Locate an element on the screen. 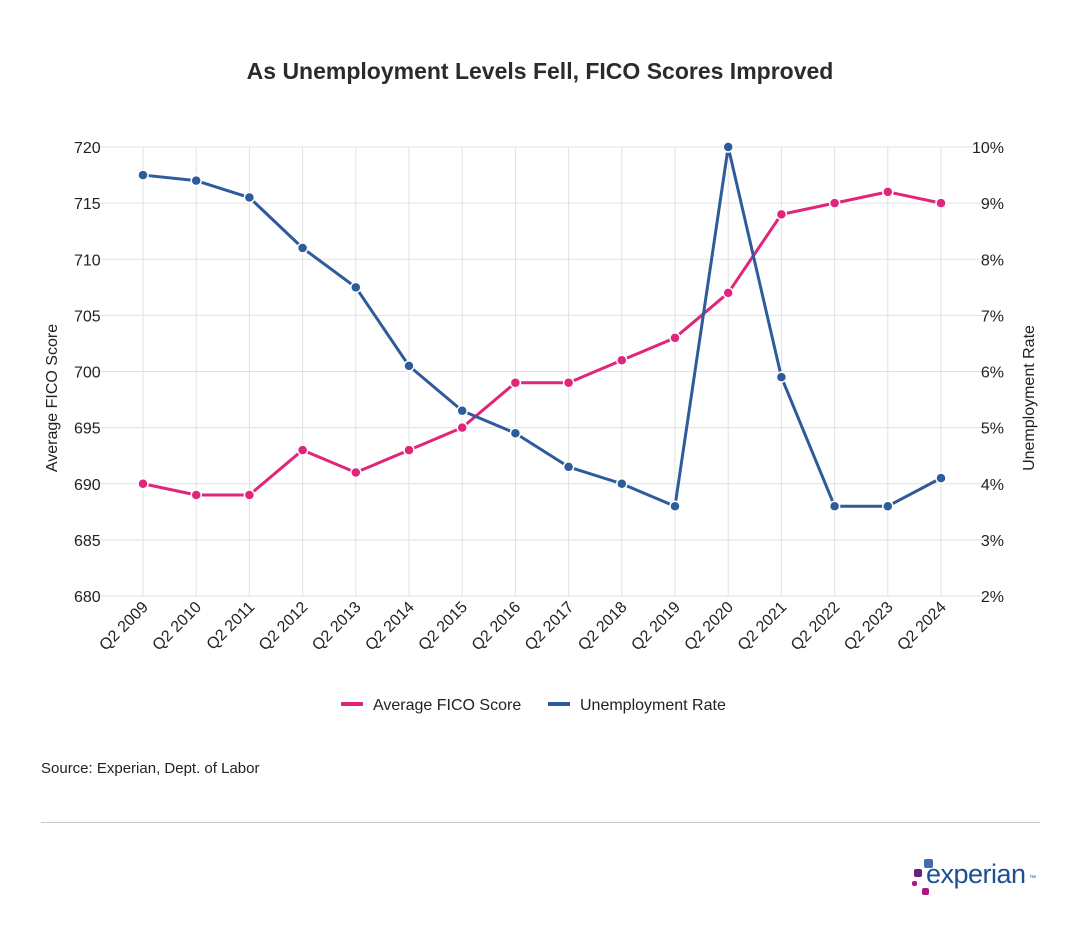 The width and height of the screenshot is (1080, 933). y-left-tick-label: 700 is located at coordinates (87, 373).